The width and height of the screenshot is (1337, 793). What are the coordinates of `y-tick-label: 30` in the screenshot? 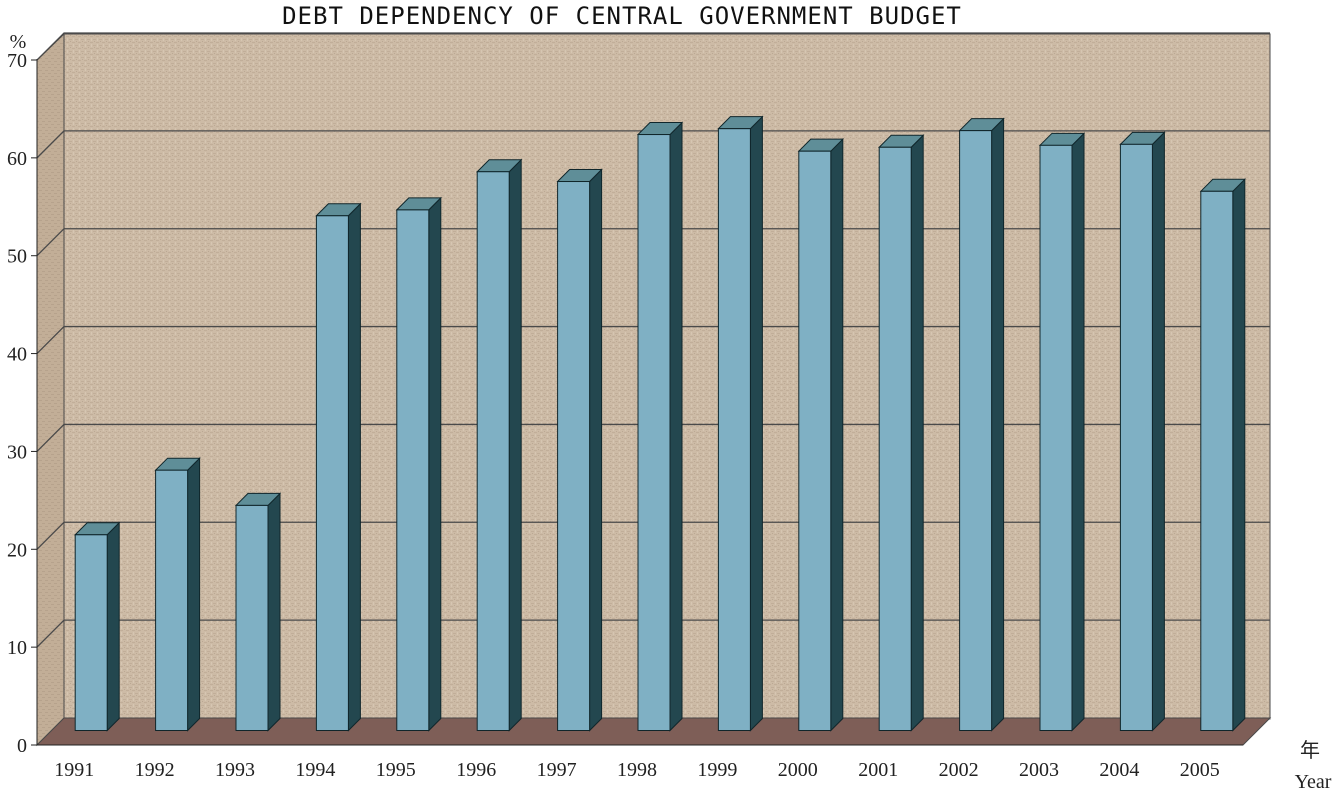 It's located at (17, 452).